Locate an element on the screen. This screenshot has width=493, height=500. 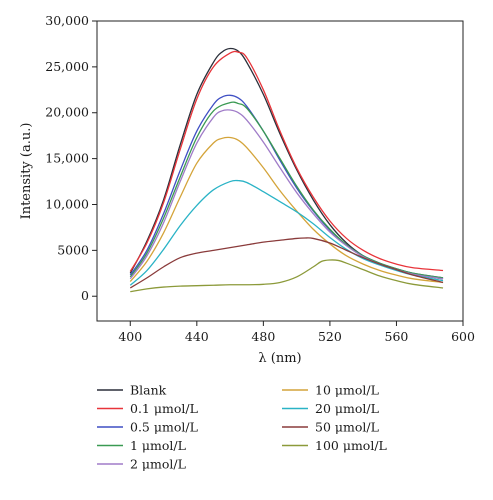
x-tick-label: 400 is located at coordinates (130, 336).